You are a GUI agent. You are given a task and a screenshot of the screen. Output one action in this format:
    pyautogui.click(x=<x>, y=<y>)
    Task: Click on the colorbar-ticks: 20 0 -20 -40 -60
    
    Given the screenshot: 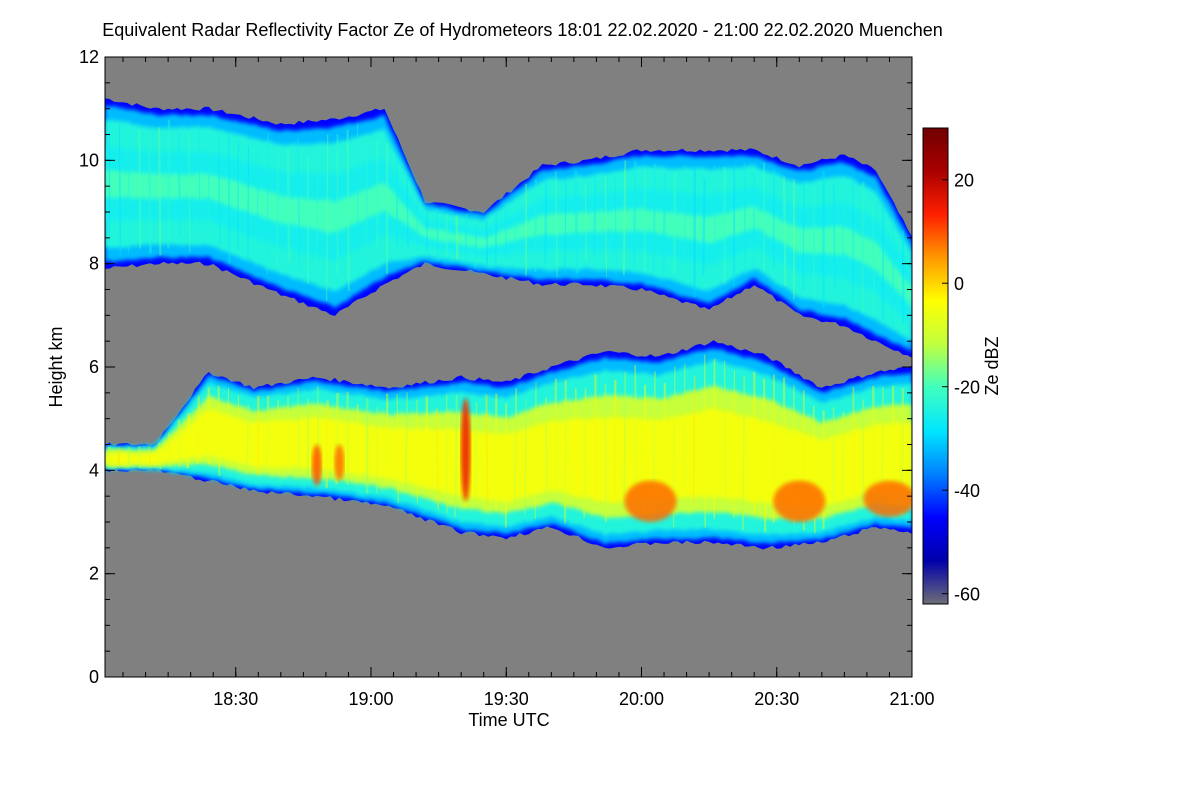 What is the action you would take?
    pyautogui.click(x=961, y=388)
    